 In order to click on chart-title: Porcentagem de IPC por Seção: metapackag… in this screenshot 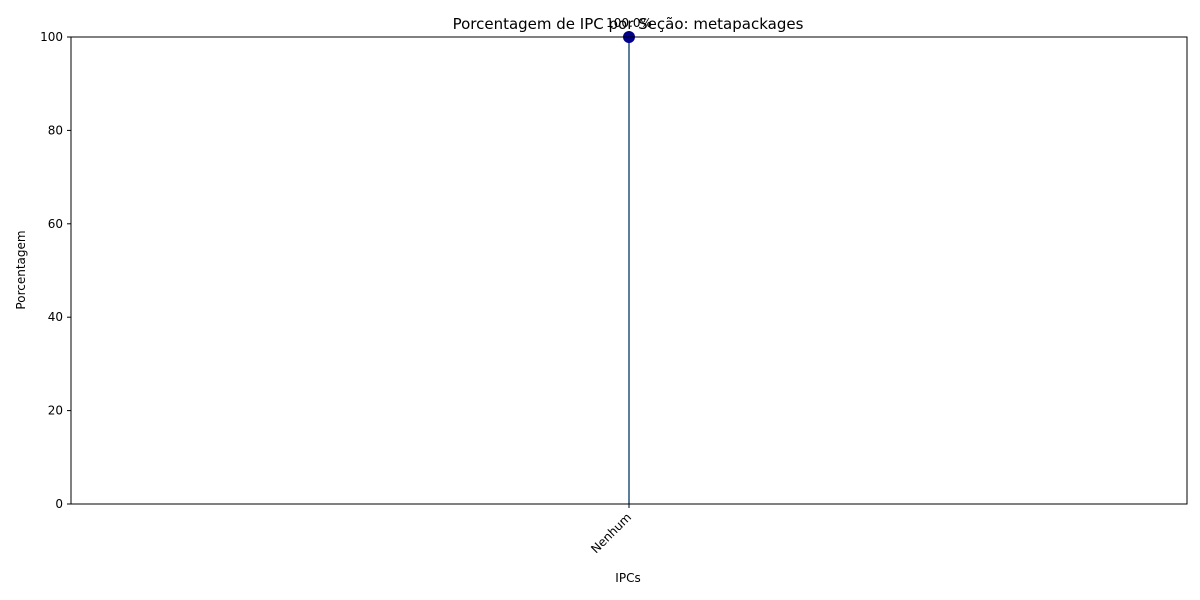, I will do `click(628, 24)`.